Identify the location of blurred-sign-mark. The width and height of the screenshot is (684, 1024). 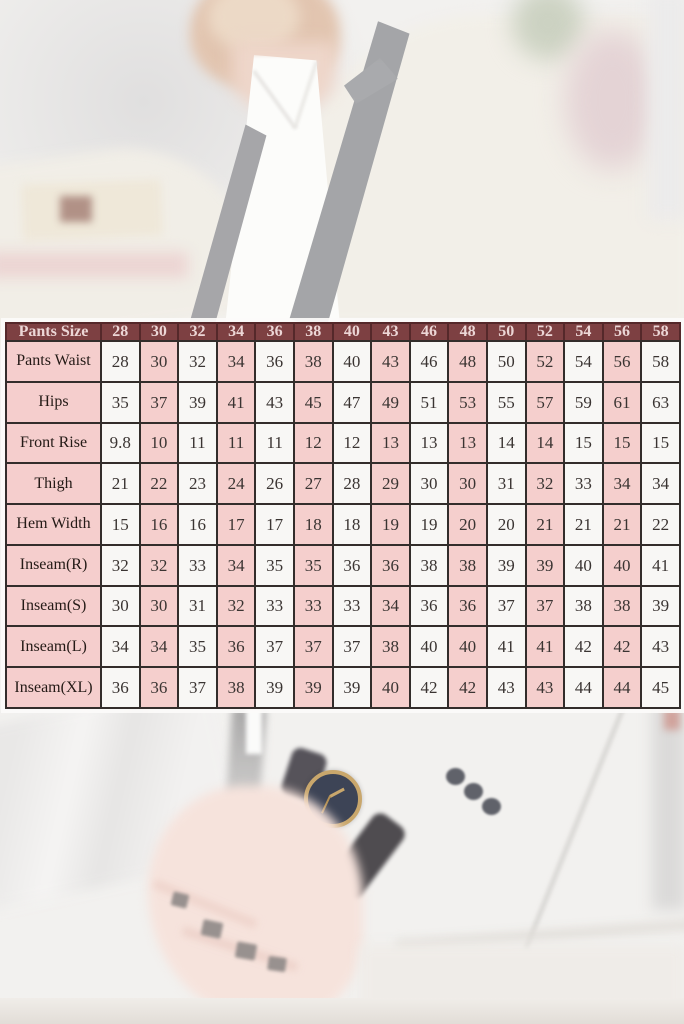
(76, 209).